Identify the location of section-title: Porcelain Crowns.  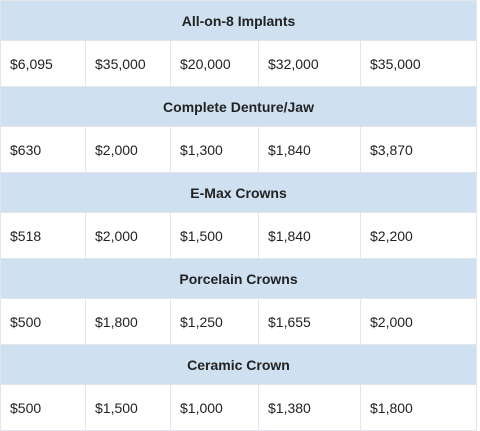
(239, 278).